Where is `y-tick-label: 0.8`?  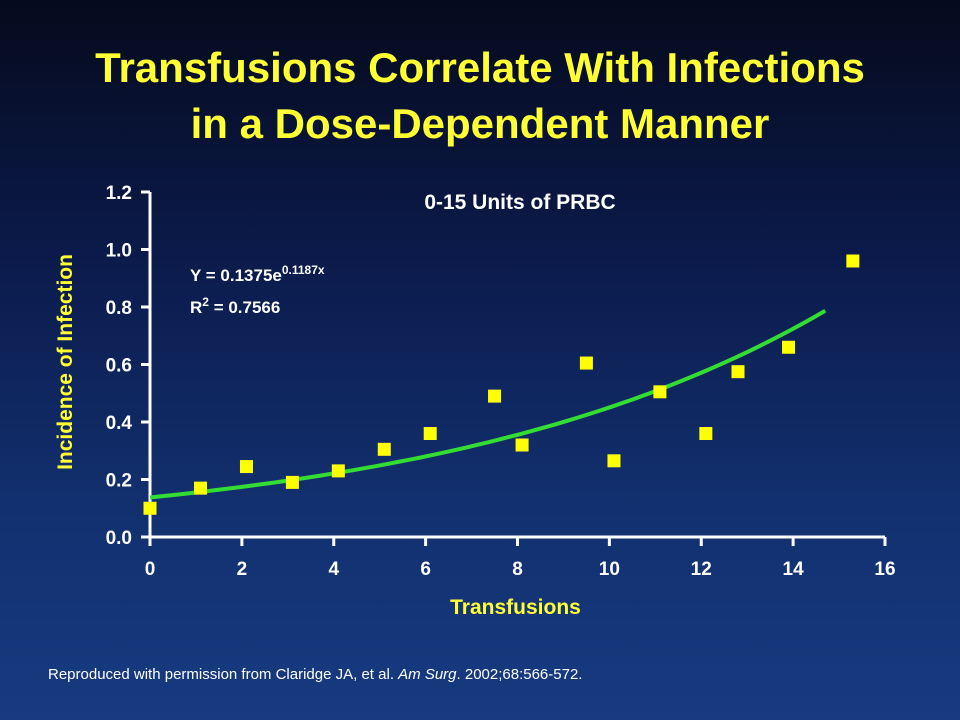 y-tick-label: 0.8 is located at coordinates (119, 308).